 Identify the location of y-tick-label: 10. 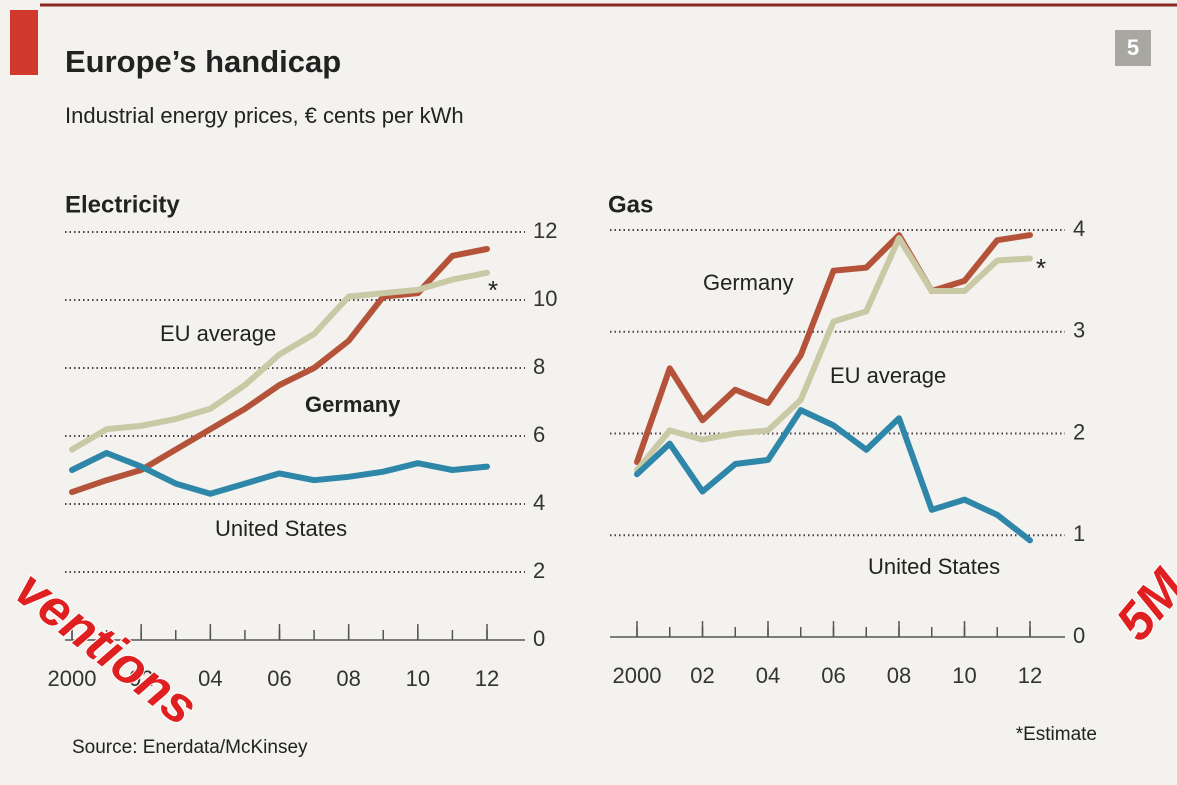
(545, 298).